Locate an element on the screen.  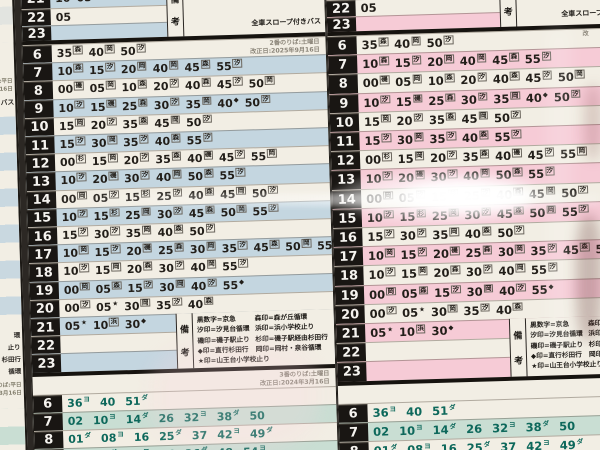
destination-mark: ヨ is located at coordinates (203, 413).